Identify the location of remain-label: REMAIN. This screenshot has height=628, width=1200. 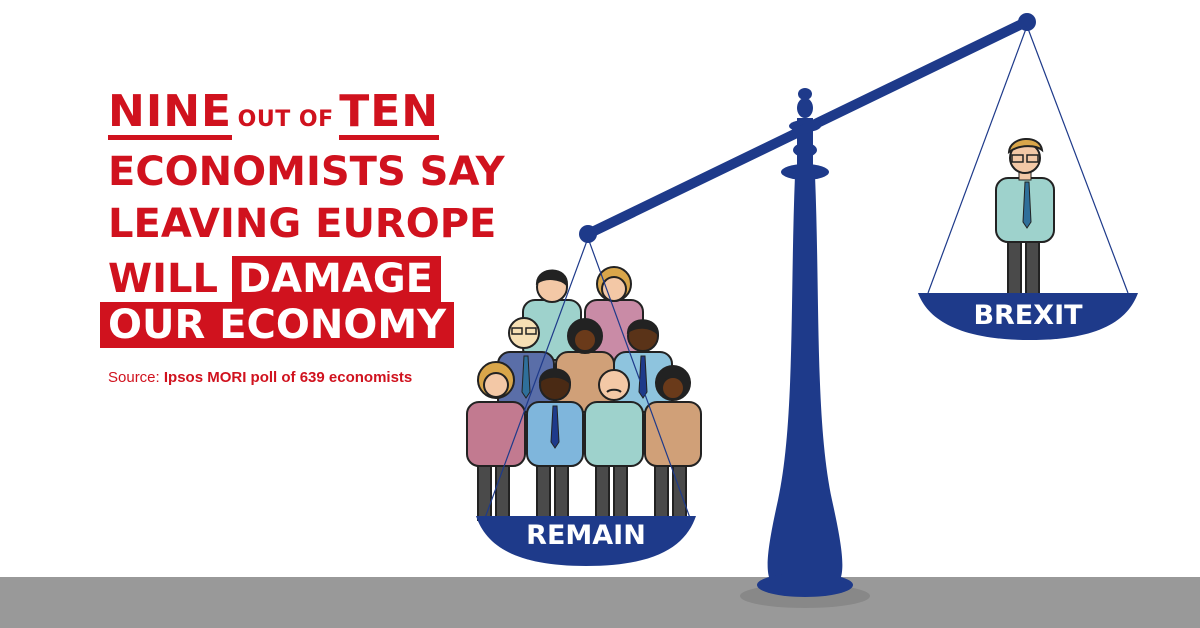
(586, 535).